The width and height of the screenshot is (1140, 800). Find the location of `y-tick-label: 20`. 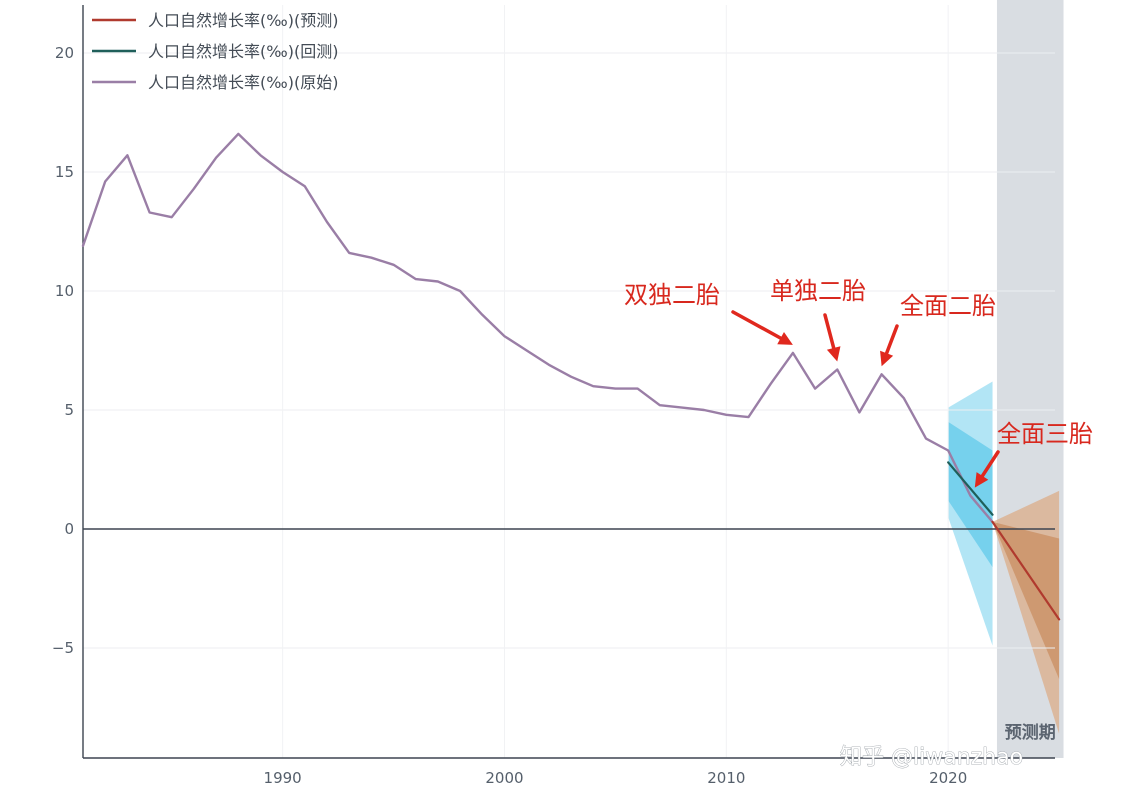

y-tick-label: 20 is located at coordinates (64, 53).